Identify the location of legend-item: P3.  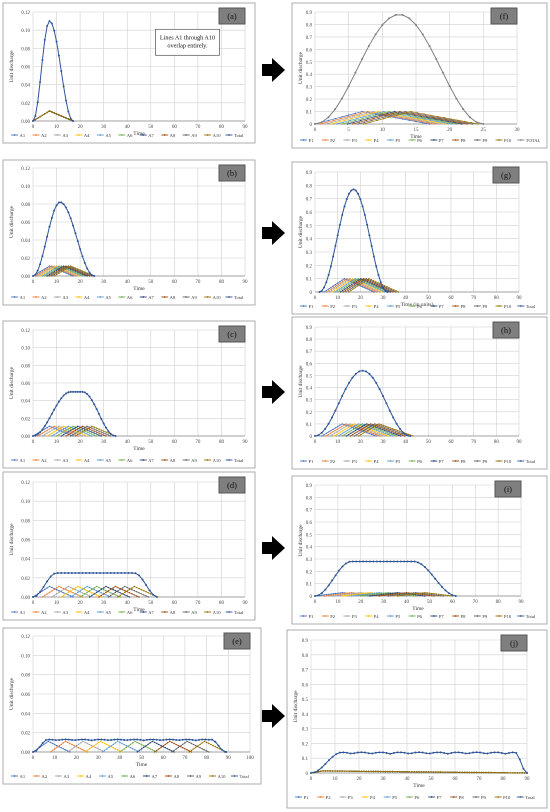
(355, 461).